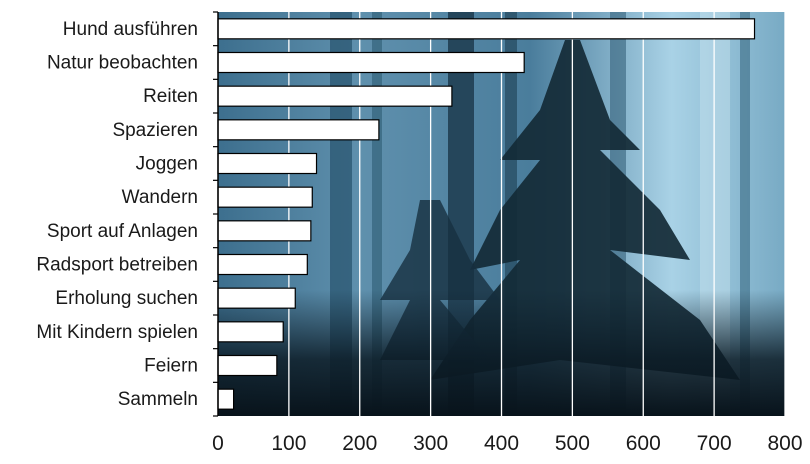  I want to click on category-label: Mit Kindern spielen, so click(117, 332).